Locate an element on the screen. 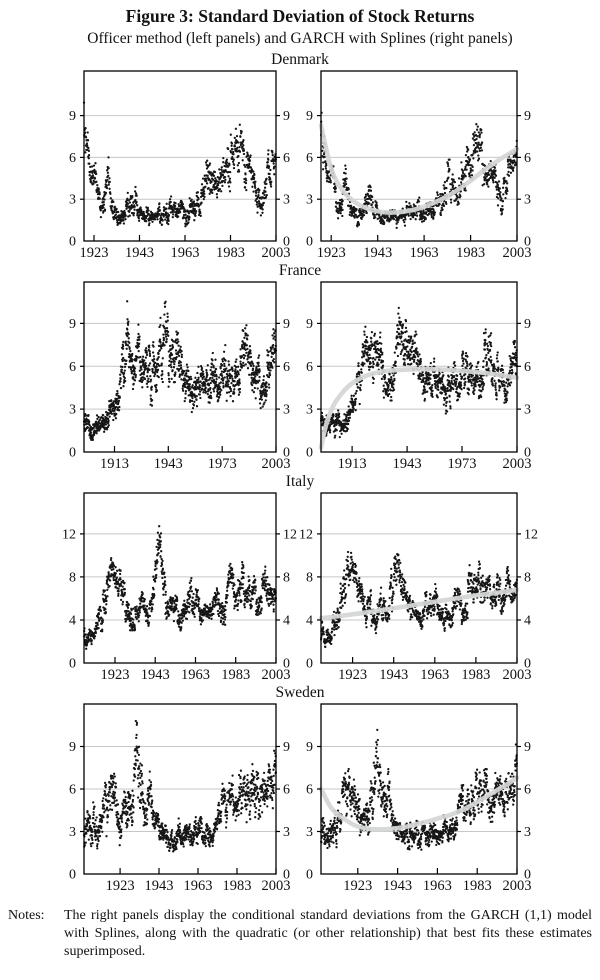  scatter-points-france-left is located at coordinates (180, 371).